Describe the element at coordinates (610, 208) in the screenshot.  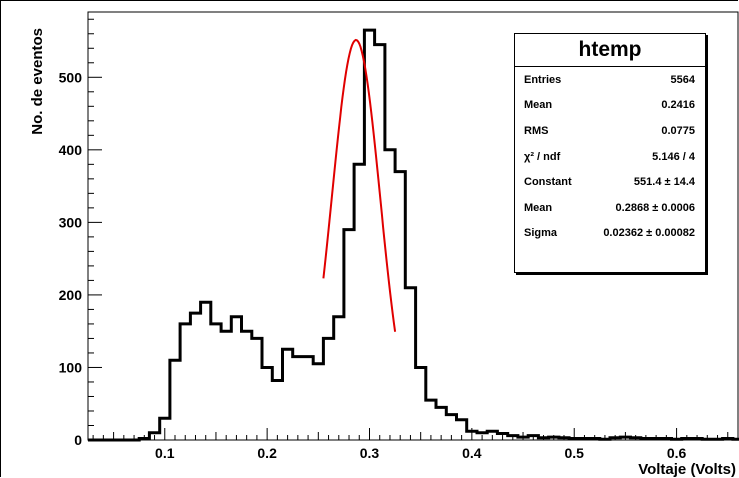
I see `stats-row-fit-mean: Mean 0.2868 ± 0.0006` at that location.